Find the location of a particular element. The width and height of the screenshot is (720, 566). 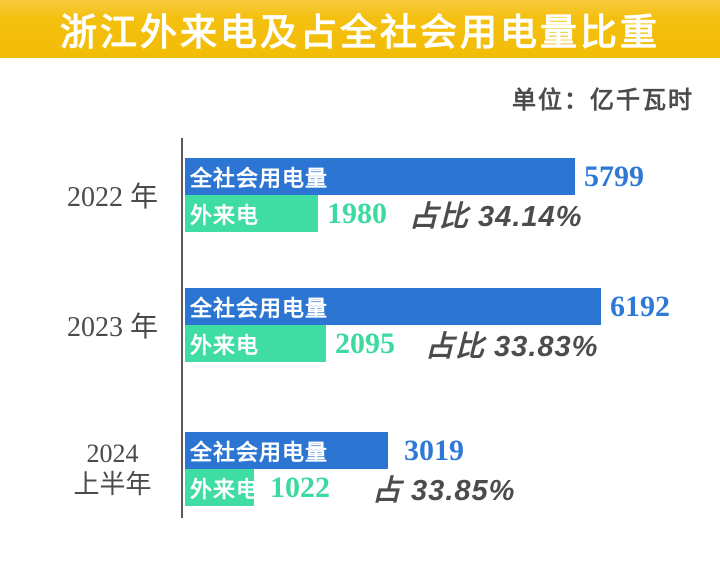

total-value: 6192 is located at coordinates (640, 306).